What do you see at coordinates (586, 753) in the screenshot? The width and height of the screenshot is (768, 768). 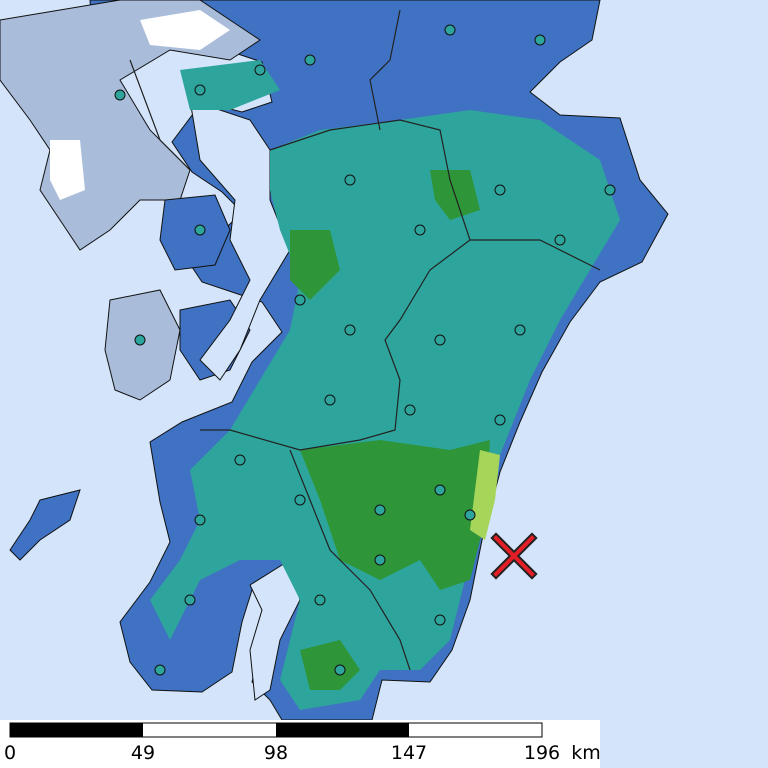 I see `scale-unit: km` at bounding box center [586, 753].